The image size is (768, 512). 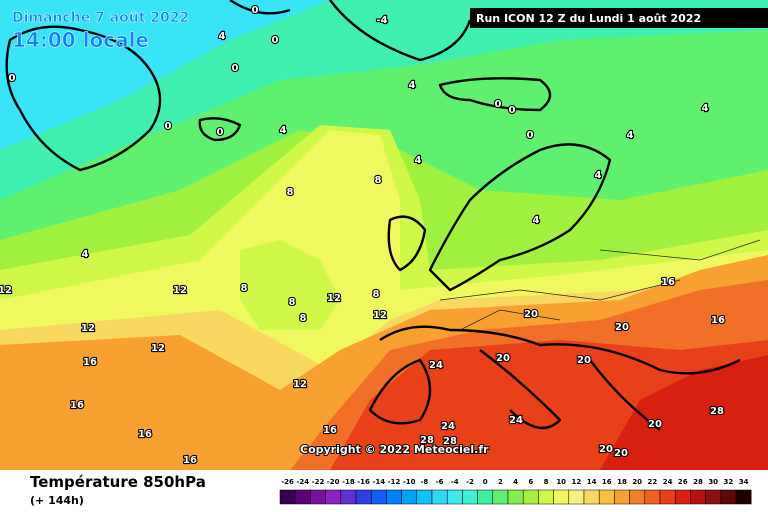 I want to click on legend-tick-label: -14, so click(x=378, y=482).